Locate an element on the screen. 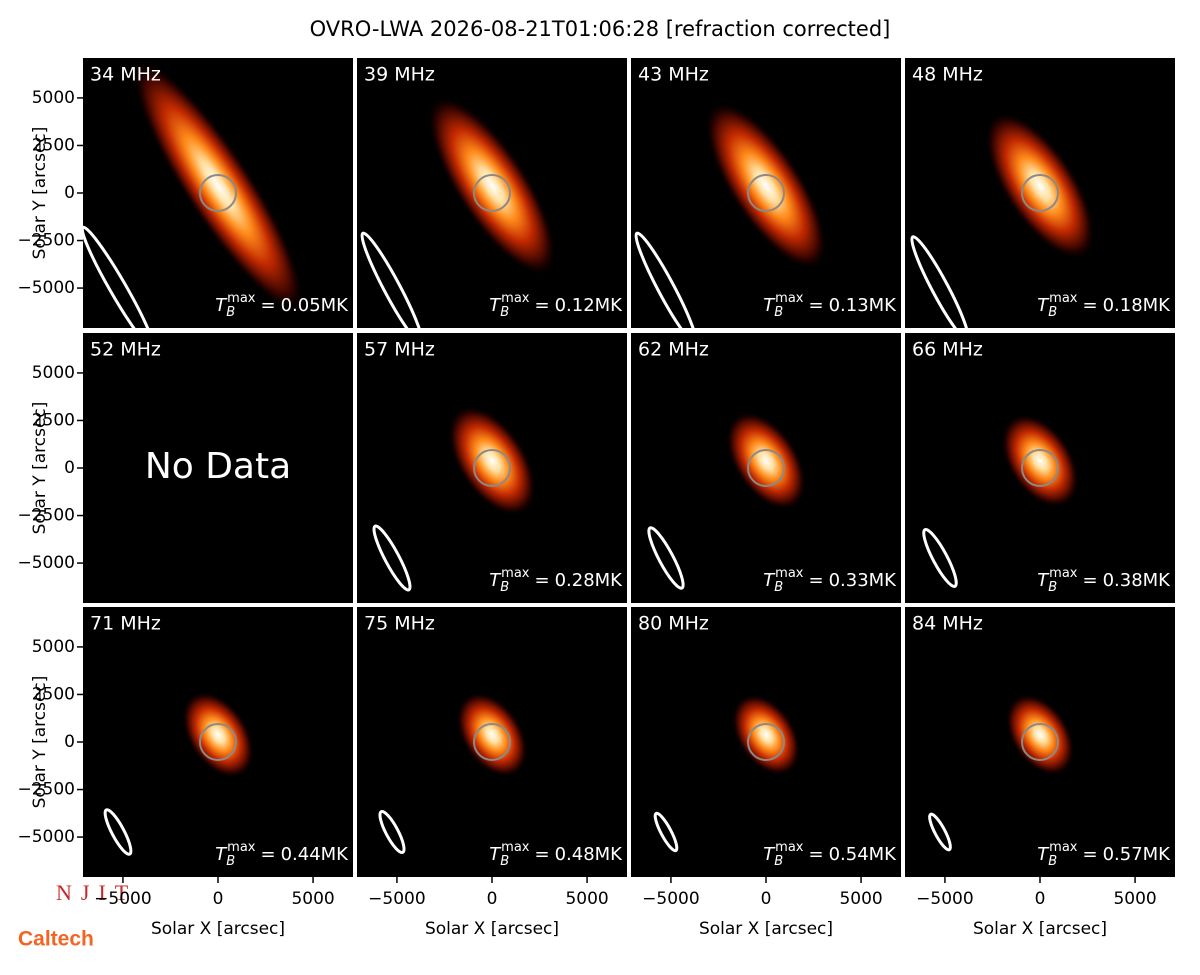  tb-max-label: TBmax = 0.18MK is located at coordinates (1104, 305).